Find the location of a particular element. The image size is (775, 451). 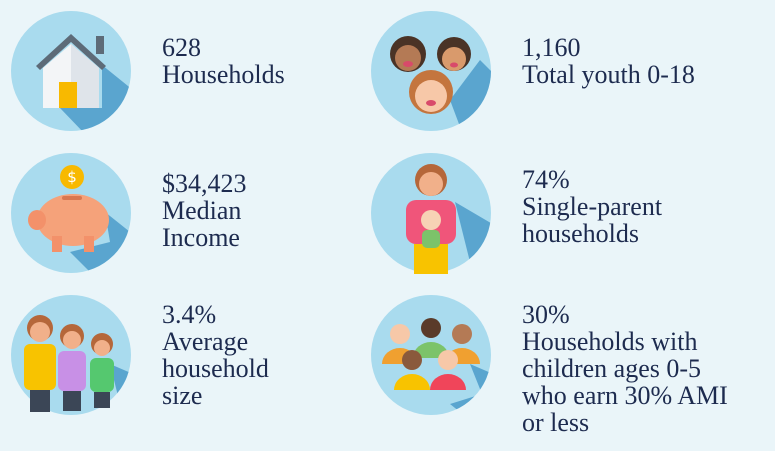

stat: 3.4% Average household size is located at coordinates (215, 355).